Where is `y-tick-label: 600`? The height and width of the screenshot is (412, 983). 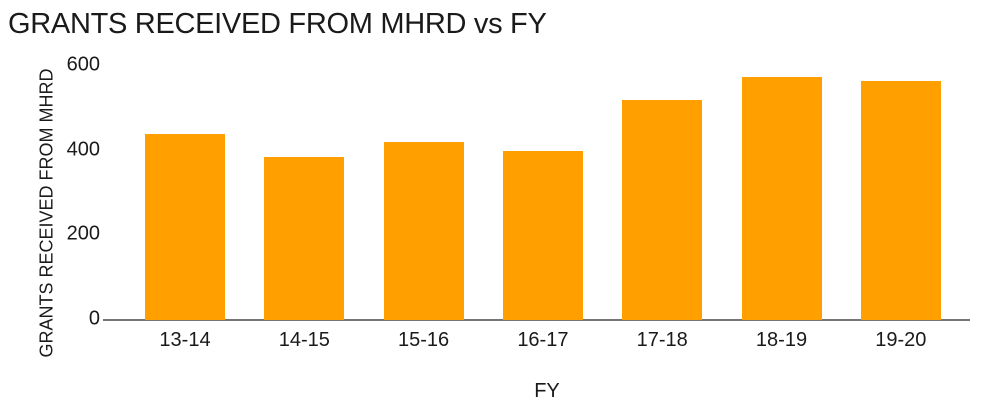 y-tick-label: 600 is located at coordinates (83, 64).